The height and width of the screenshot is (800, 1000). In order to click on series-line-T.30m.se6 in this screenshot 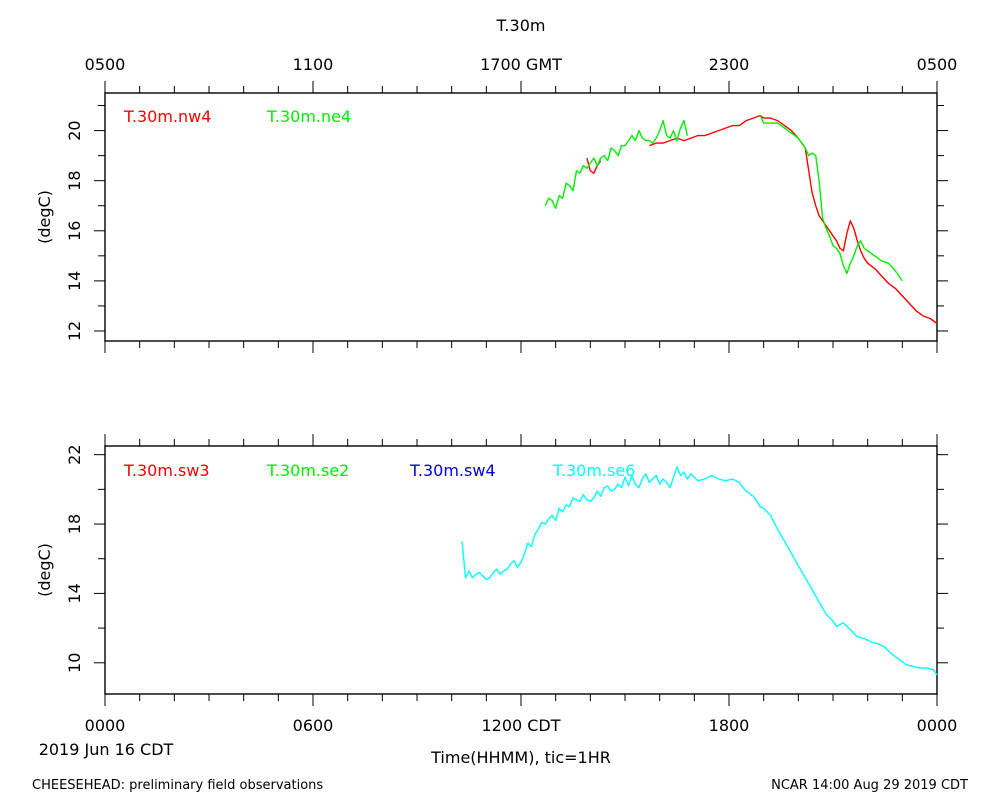, I will do `click(699, 571)`.